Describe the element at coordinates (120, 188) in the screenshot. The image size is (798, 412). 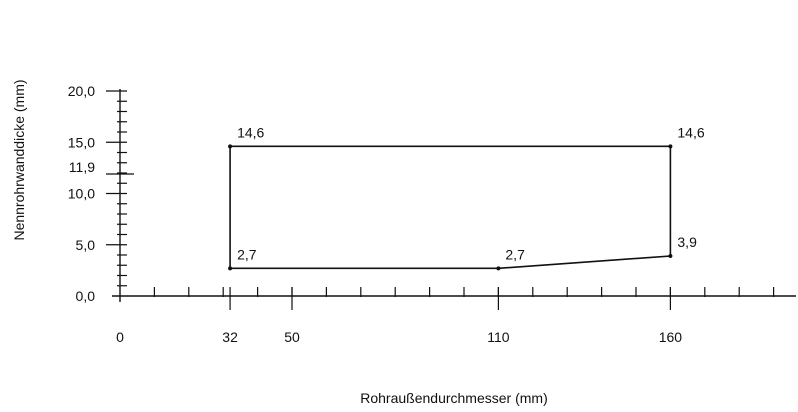
I see `y-minor-ticks` at that location.